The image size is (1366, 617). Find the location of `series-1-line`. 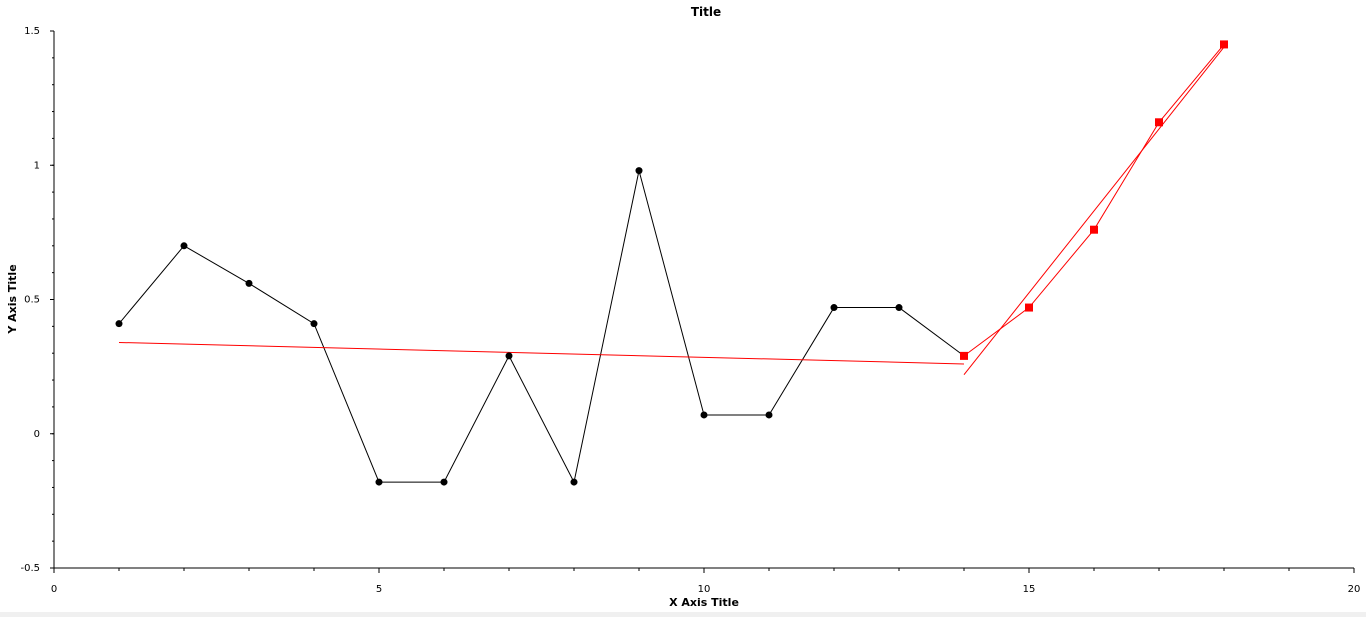

series-1-line is located at coordinates (1094, 200).